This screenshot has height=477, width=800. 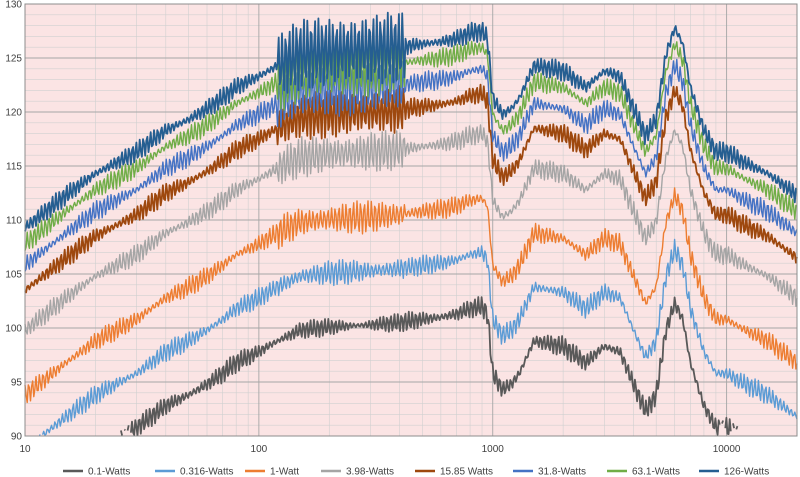 I want to click on x-tick-label: 10, so click(x=25, y=449).